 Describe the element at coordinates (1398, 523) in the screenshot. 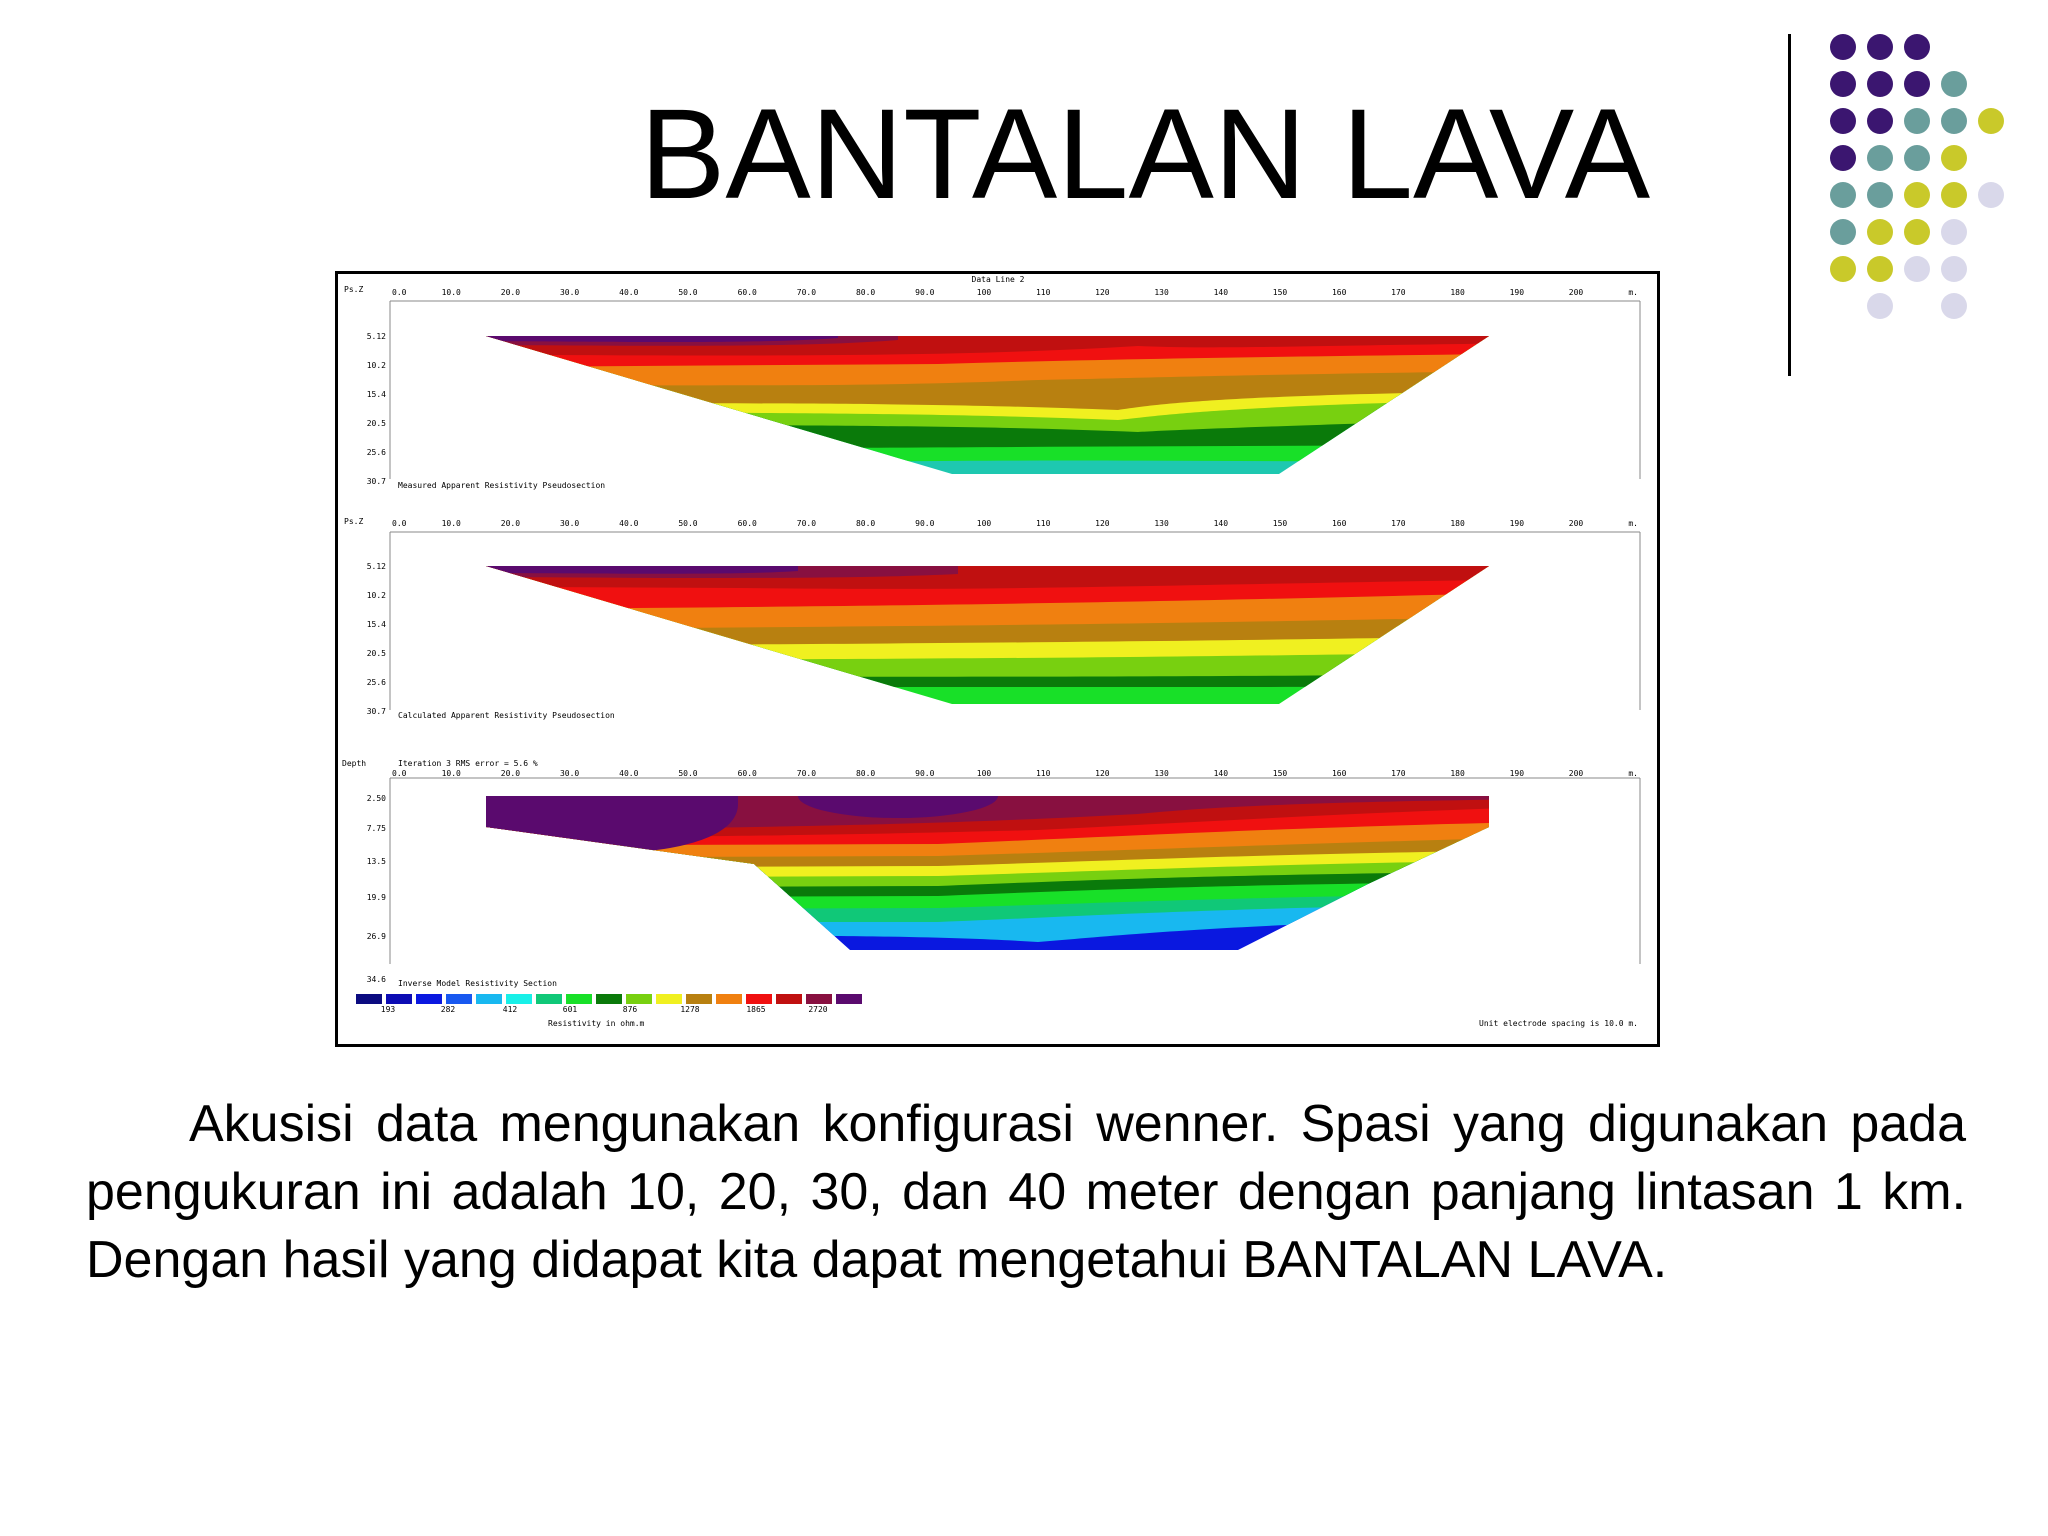

I see `x-tick-label: 170` at that location.